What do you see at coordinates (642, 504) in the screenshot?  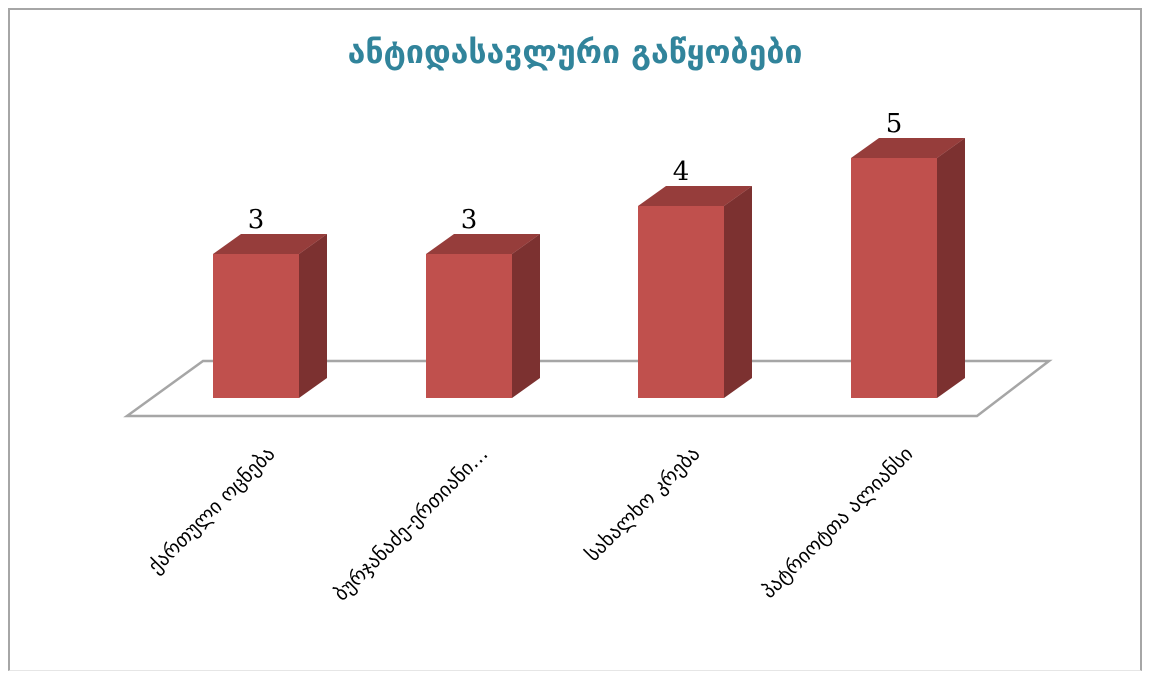 I see `category-label: სახალხო კრება` at bounding box center [642, 504].